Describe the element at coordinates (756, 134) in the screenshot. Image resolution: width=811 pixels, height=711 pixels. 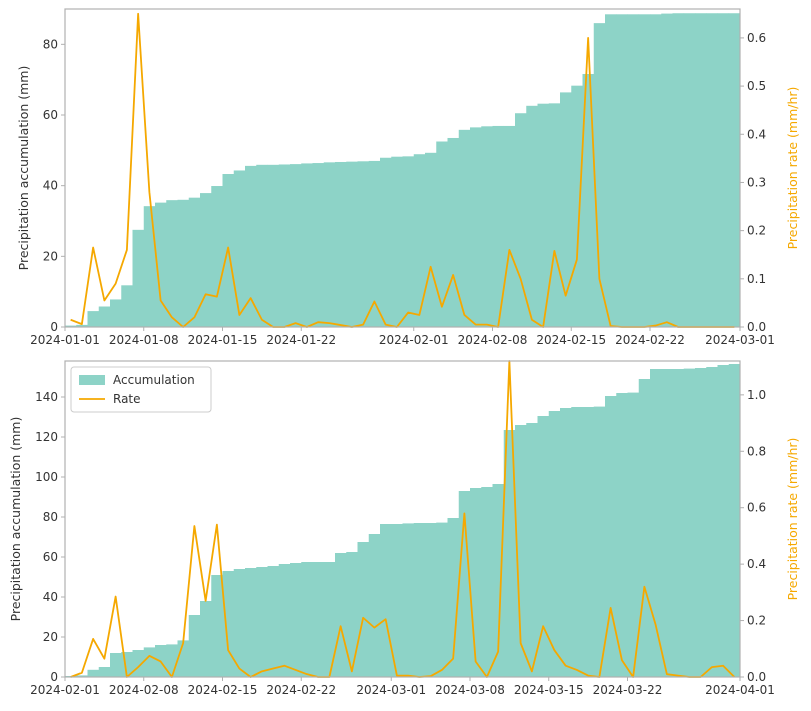
I see `panel1-y-right-tick-label: 0.4` at that location.